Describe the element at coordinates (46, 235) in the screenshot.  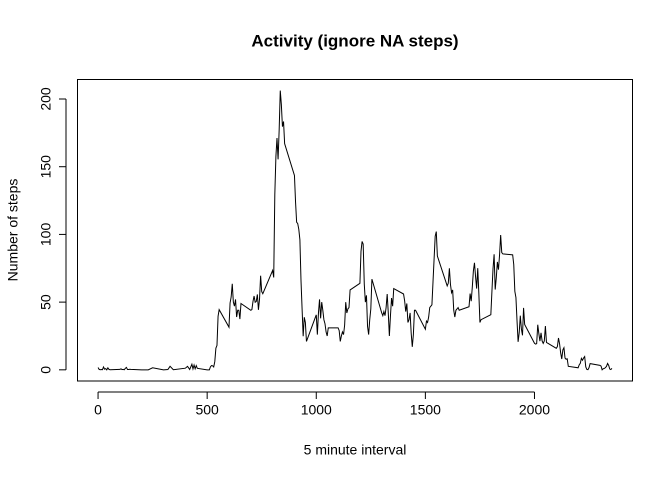
I see `y-tick-label: 100` at that location.